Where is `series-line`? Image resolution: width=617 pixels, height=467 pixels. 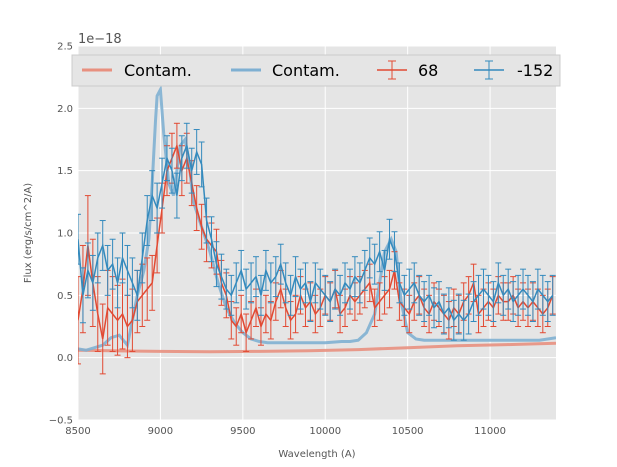 series-line is located at coordinates (317, 347).